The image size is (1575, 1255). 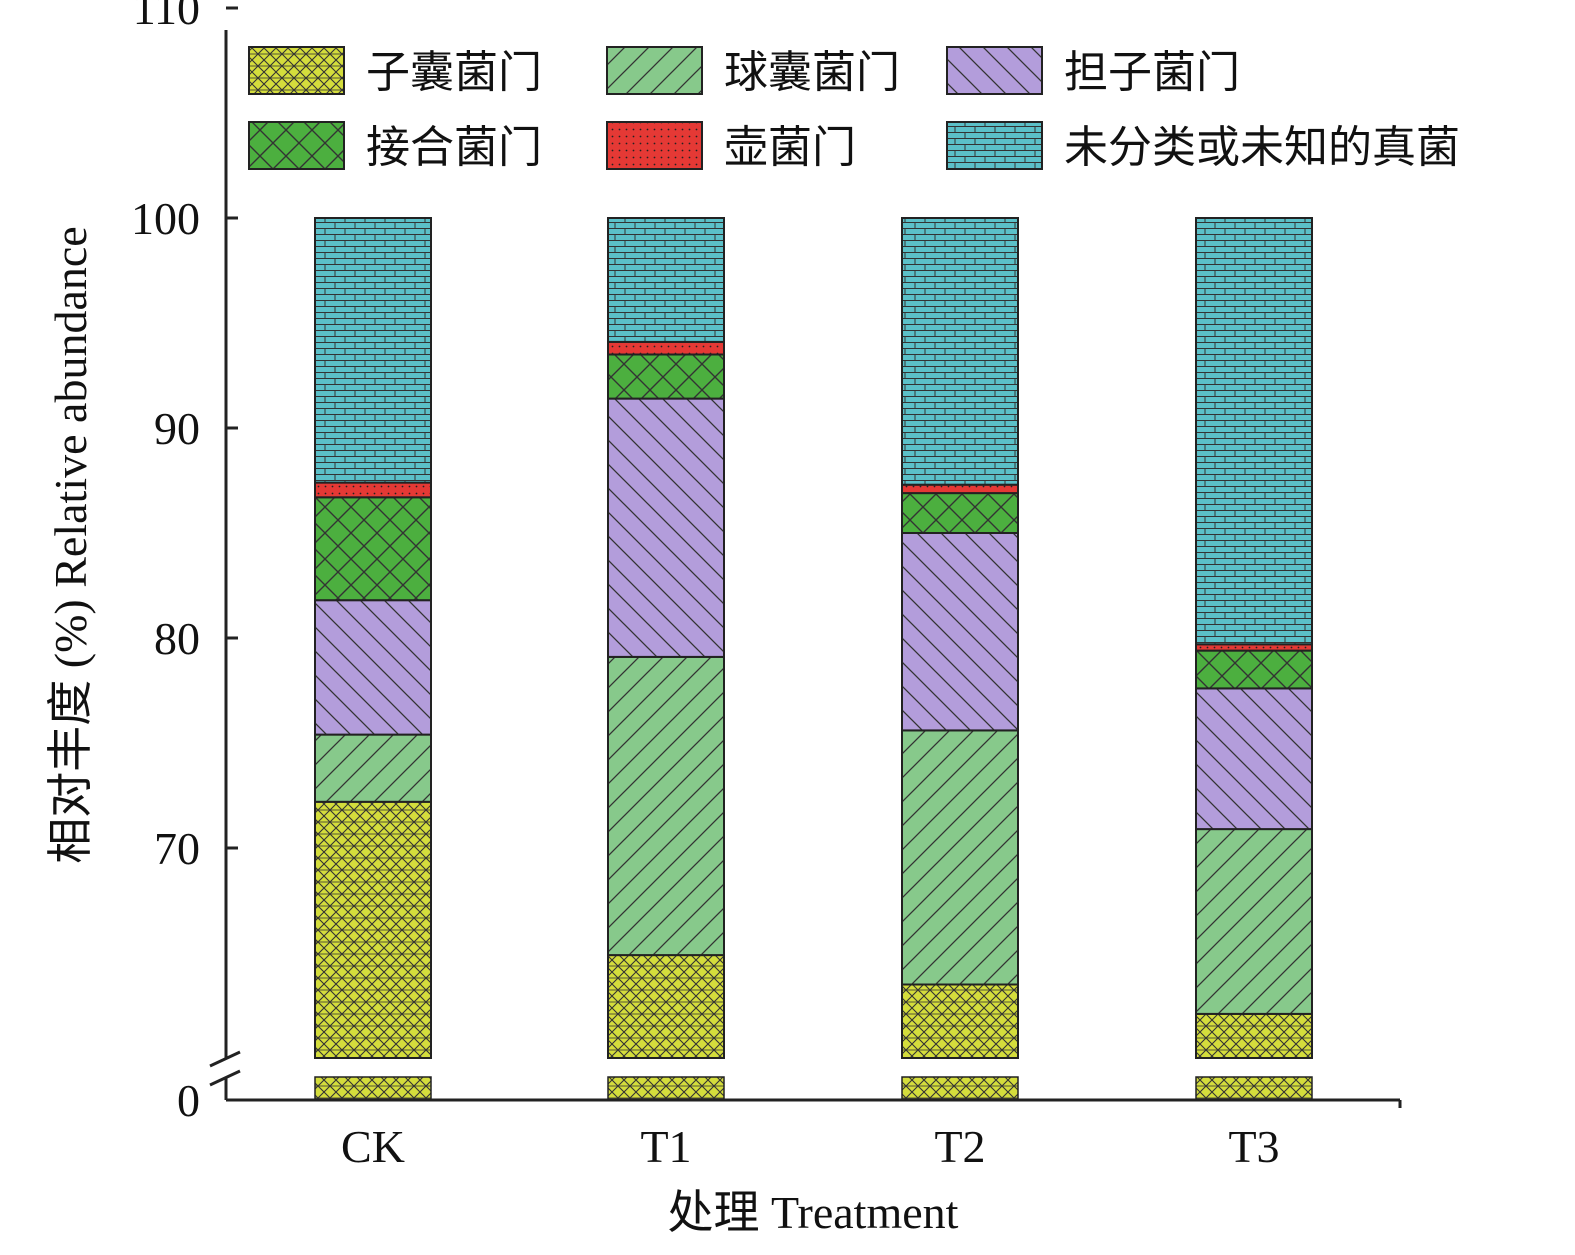 I want to click on legend-label: 子囊菌门, so click(x=454, y=72).